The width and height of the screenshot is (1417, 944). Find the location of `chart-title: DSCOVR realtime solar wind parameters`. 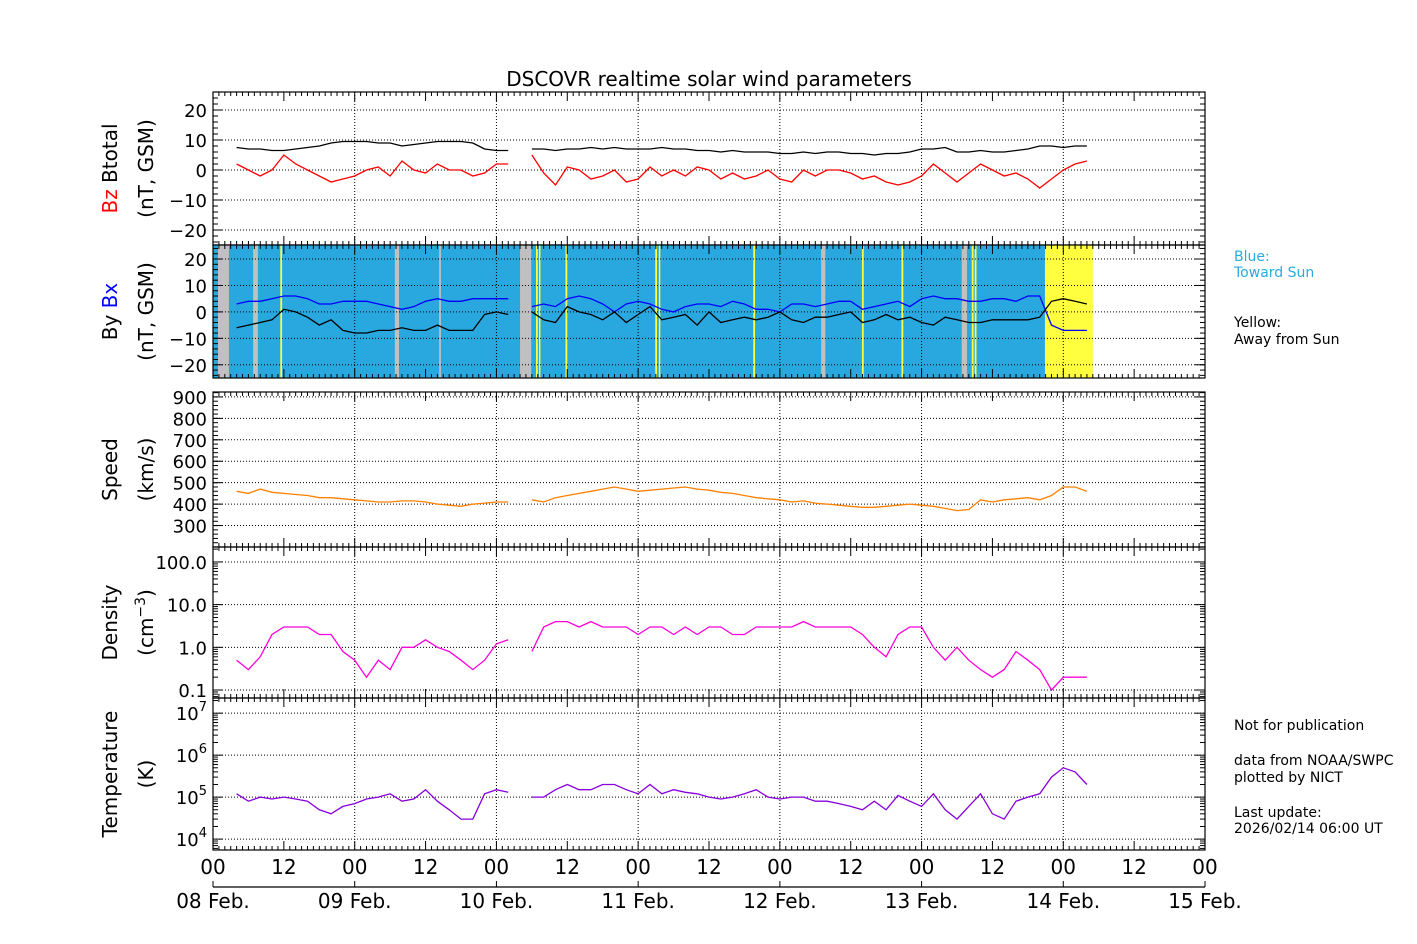

chart-title: DSCOVR realtime solar wind parameters is located at coordinates (709, 79).